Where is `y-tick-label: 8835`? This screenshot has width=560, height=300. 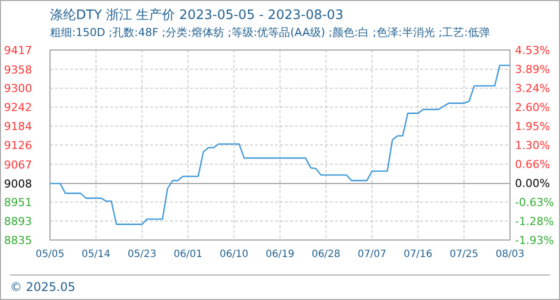
y-tick-label: 8835 is located at coordinates (18, 240).